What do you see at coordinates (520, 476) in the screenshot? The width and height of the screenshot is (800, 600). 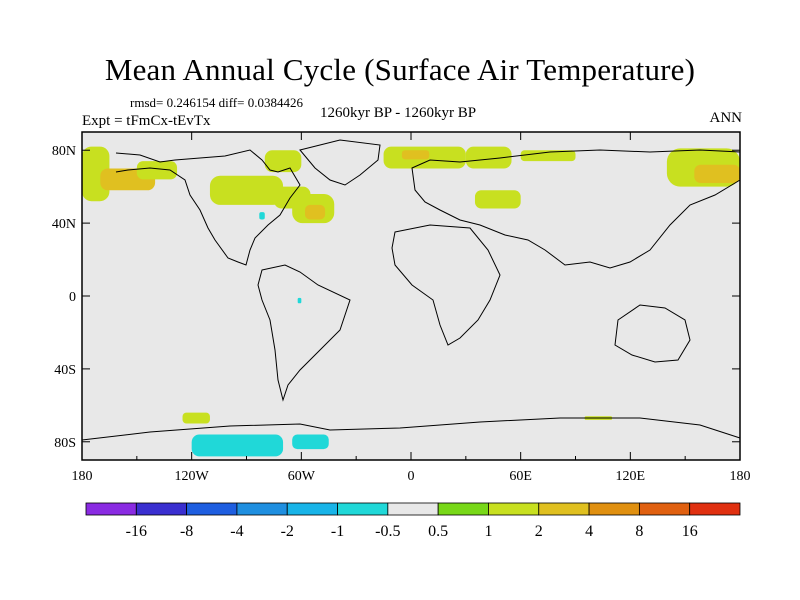 I see `x-tick-label-4: 60E` at bounding box center [520, 476].